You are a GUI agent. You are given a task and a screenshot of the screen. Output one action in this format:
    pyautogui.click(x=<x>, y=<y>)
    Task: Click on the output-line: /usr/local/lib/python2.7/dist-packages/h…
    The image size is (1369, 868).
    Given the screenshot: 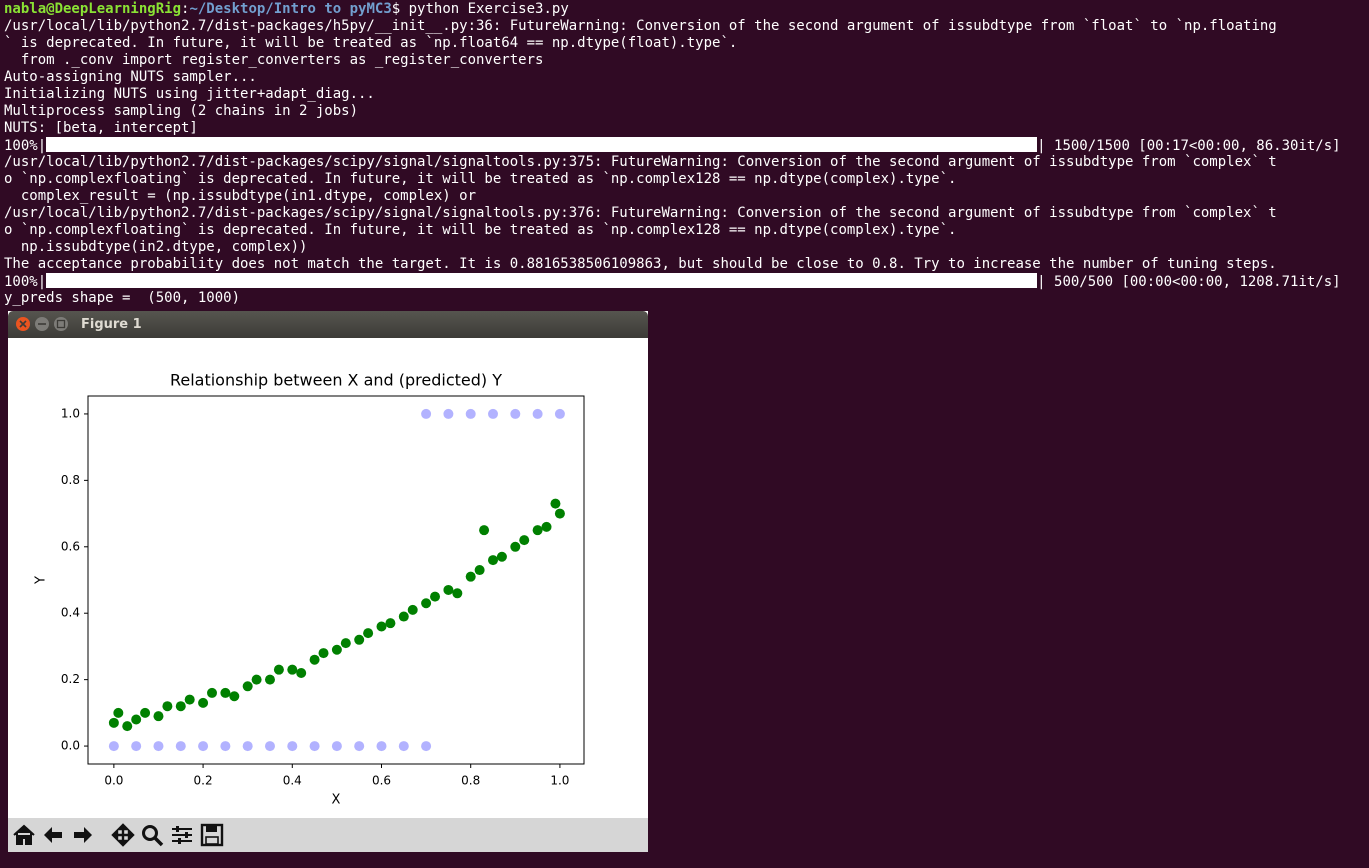 What is the action you would take?
    pyautogui.click(x=640, y=26)
    